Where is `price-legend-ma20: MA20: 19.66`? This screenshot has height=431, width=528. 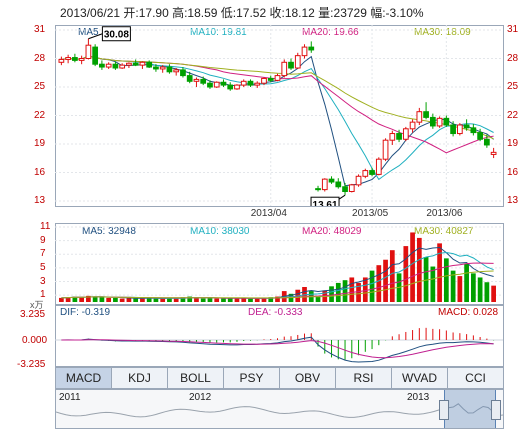
price-legend-ma20: MA20: 19.66 is located at coordinates (330, 32).